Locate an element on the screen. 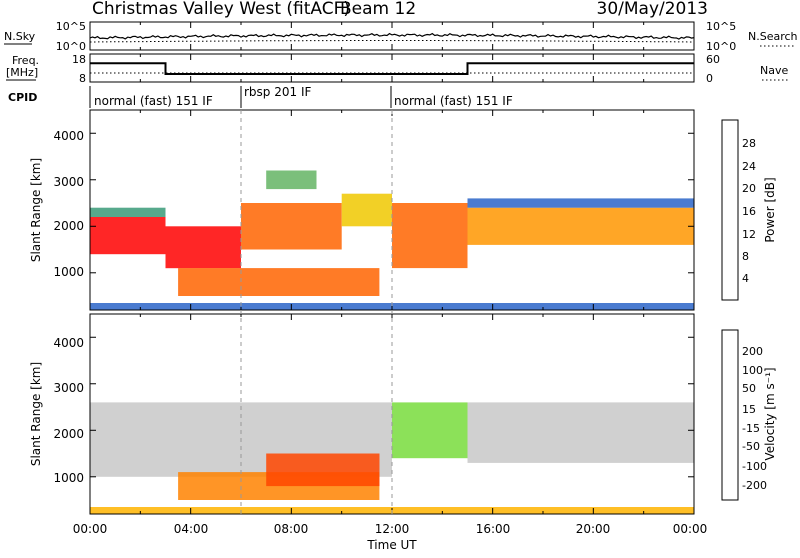  power-cbar-tick-16: 16 is located at coordinates (749, 211).